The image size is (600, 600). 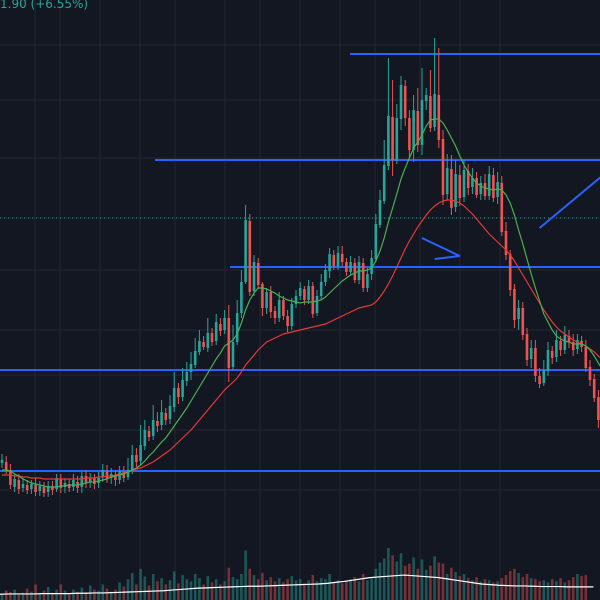 What do you see at coordinates (294, 574) in the screenshot?
I see `volume-bars` at bounding box center [294, 574].